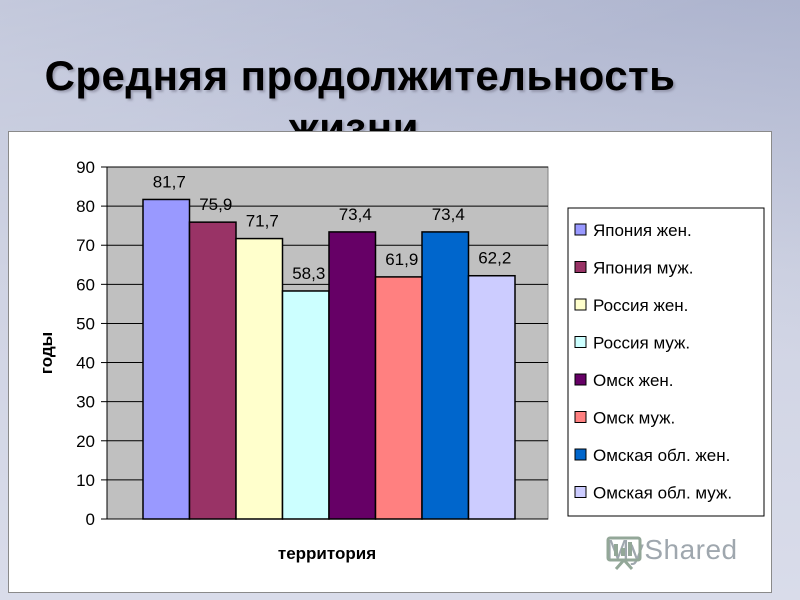 The height and width of the screenshot is (600, 800). What do you see at coordinates (641, 343) in the screenshot?
I see `legend-label: Россия муж.` at bounding box center [641, 343].